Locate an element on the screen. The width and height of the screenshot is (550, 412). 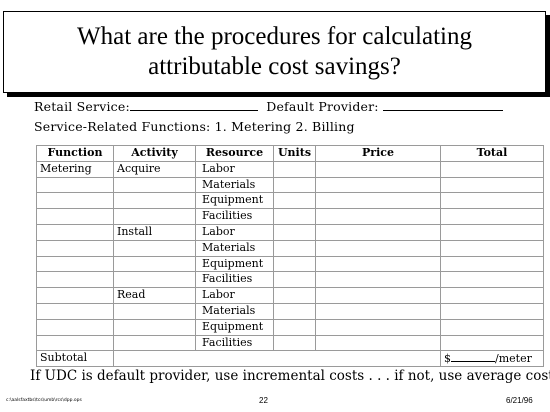
subtotal-unit: /meter is located at coordinates (513, 359).